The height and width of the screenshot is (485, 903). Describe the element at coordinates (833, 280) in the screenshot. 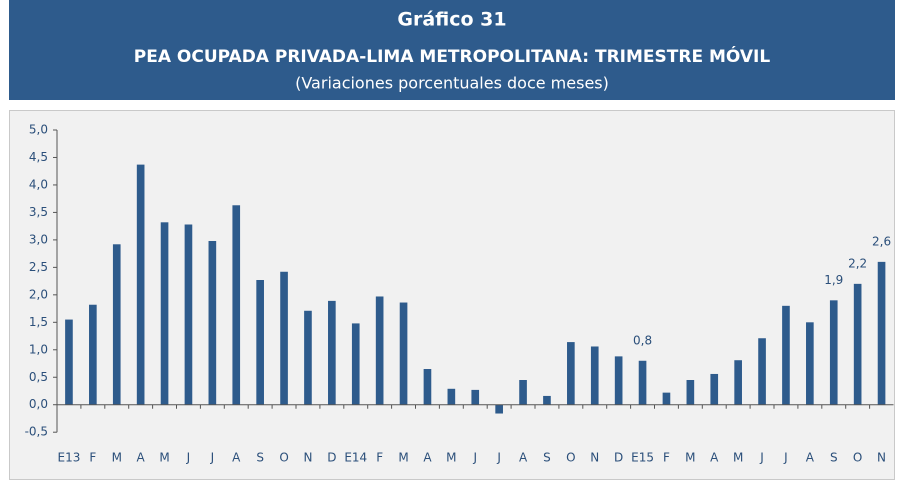

I see `value-label: 1,9` at that location.